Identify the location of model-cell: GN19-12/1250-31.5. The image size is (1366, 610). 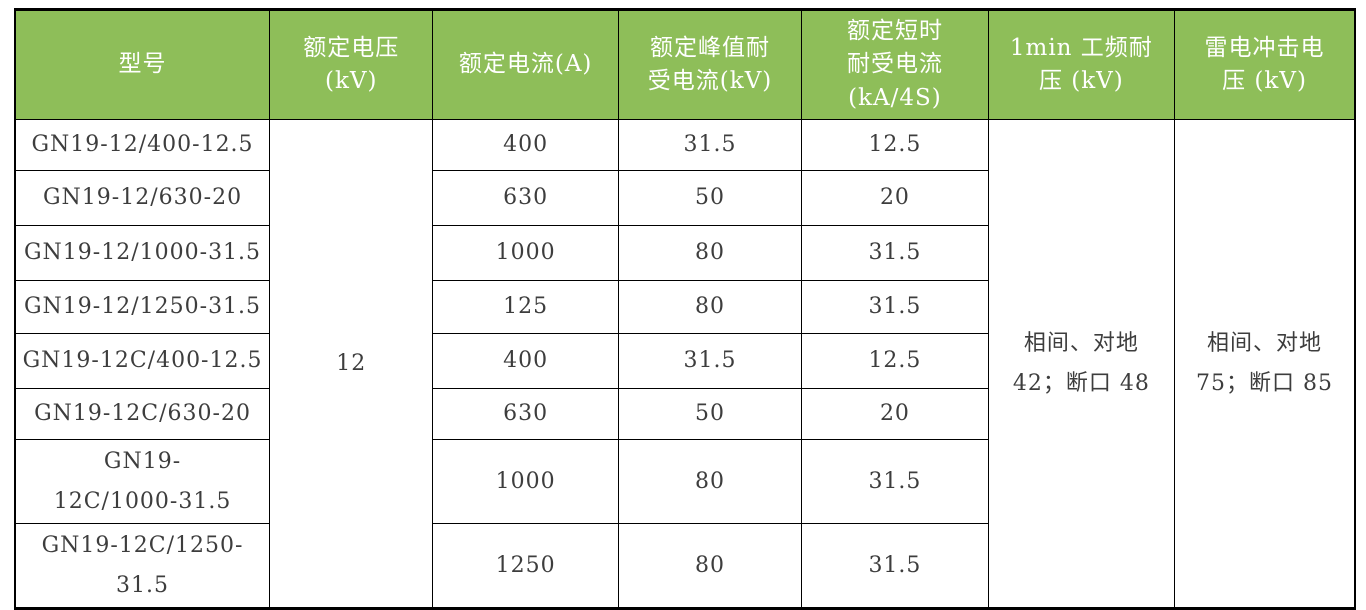
(142, 307).